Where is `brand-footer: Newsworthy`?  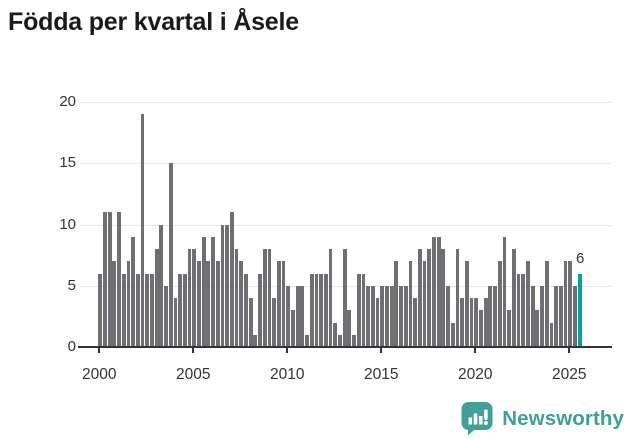 brand-footer: Newsworthy is located at coordinates (542, 418).